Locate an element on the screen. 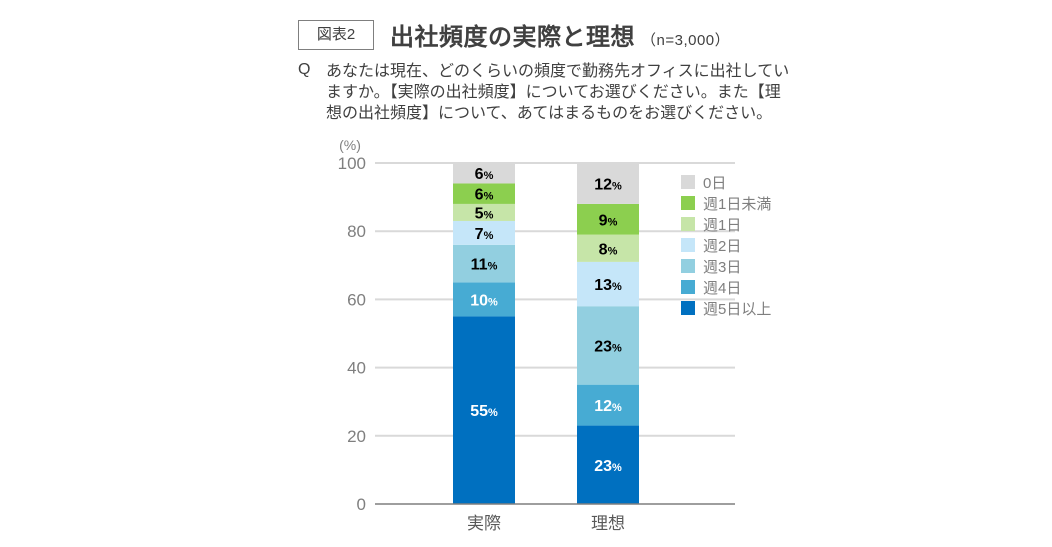  legend-label: 週2日 is located at coordinates (722, 246).